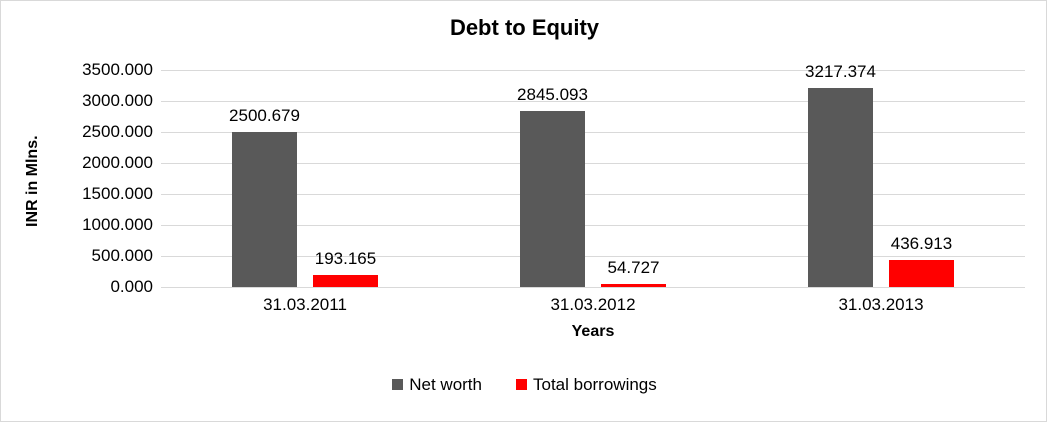  I want to click on legend-item-label: Total borrowings, so click(594, 384).